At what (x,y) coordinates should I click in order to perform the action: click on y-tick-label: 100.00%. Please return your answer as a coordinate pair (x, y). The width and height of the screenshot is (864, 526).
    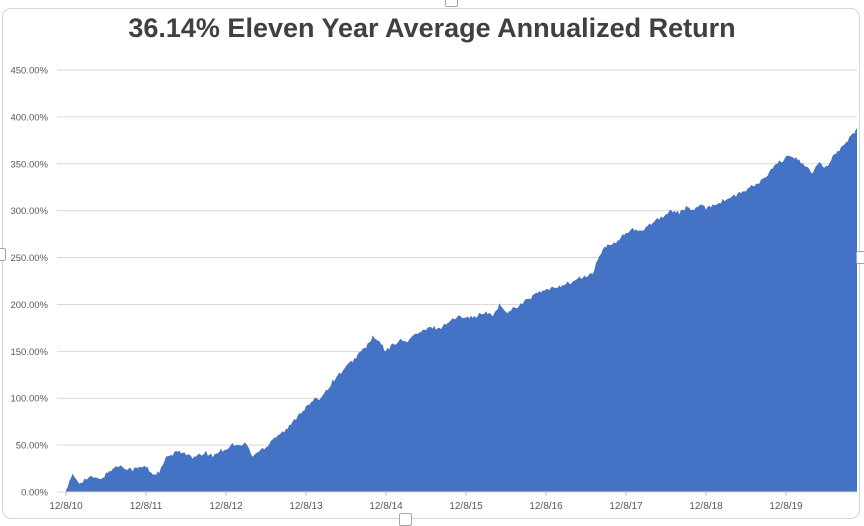
    Looking at the image, I should click on (29, 399).